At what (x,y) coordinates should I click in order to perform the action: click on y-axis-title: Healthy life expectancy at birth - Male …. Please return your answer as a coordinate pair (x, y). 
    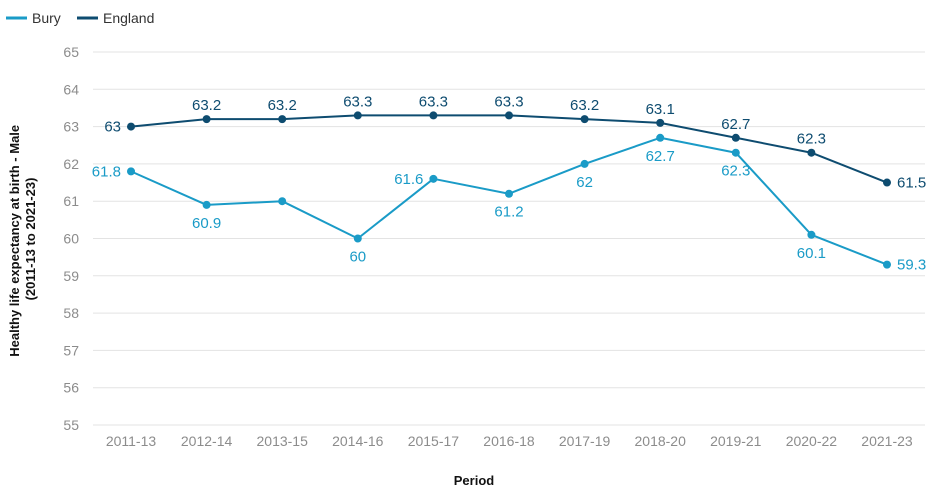
    Looking at the image, I should click on (22, 239).